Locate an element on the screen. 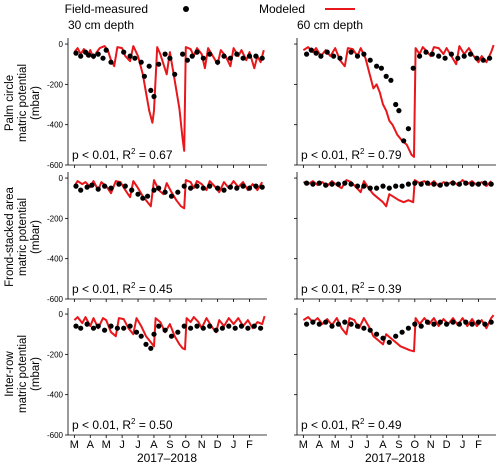 Image resolution: width=500 pixels, height=469 pixels. column-title-60cm: 60 cm depth is located at coordinates (330, 25).